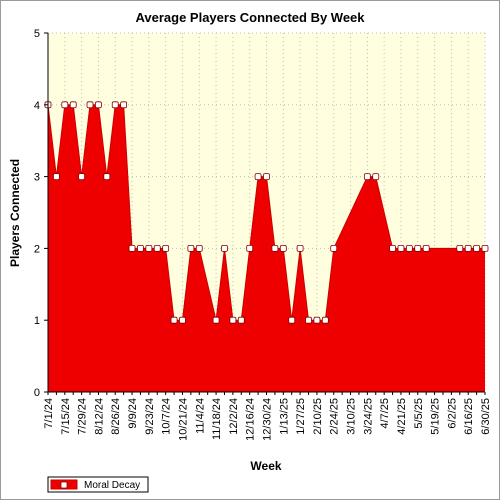 The image size is (500, 500). Describe the element at coordinates (112, 485) in the screenshot. I see `legend-label: Moral Decay` at that location.